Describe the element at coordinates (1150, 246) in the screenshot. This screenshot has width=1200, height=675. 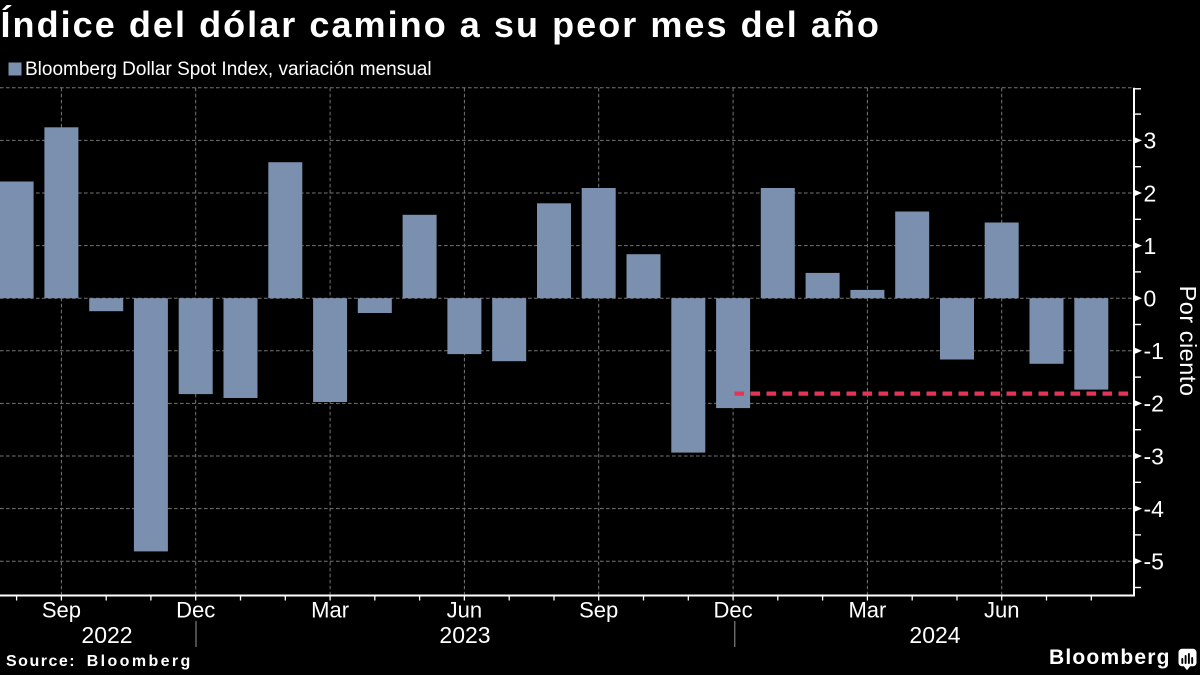
I see `svg-text: 1` at that location.